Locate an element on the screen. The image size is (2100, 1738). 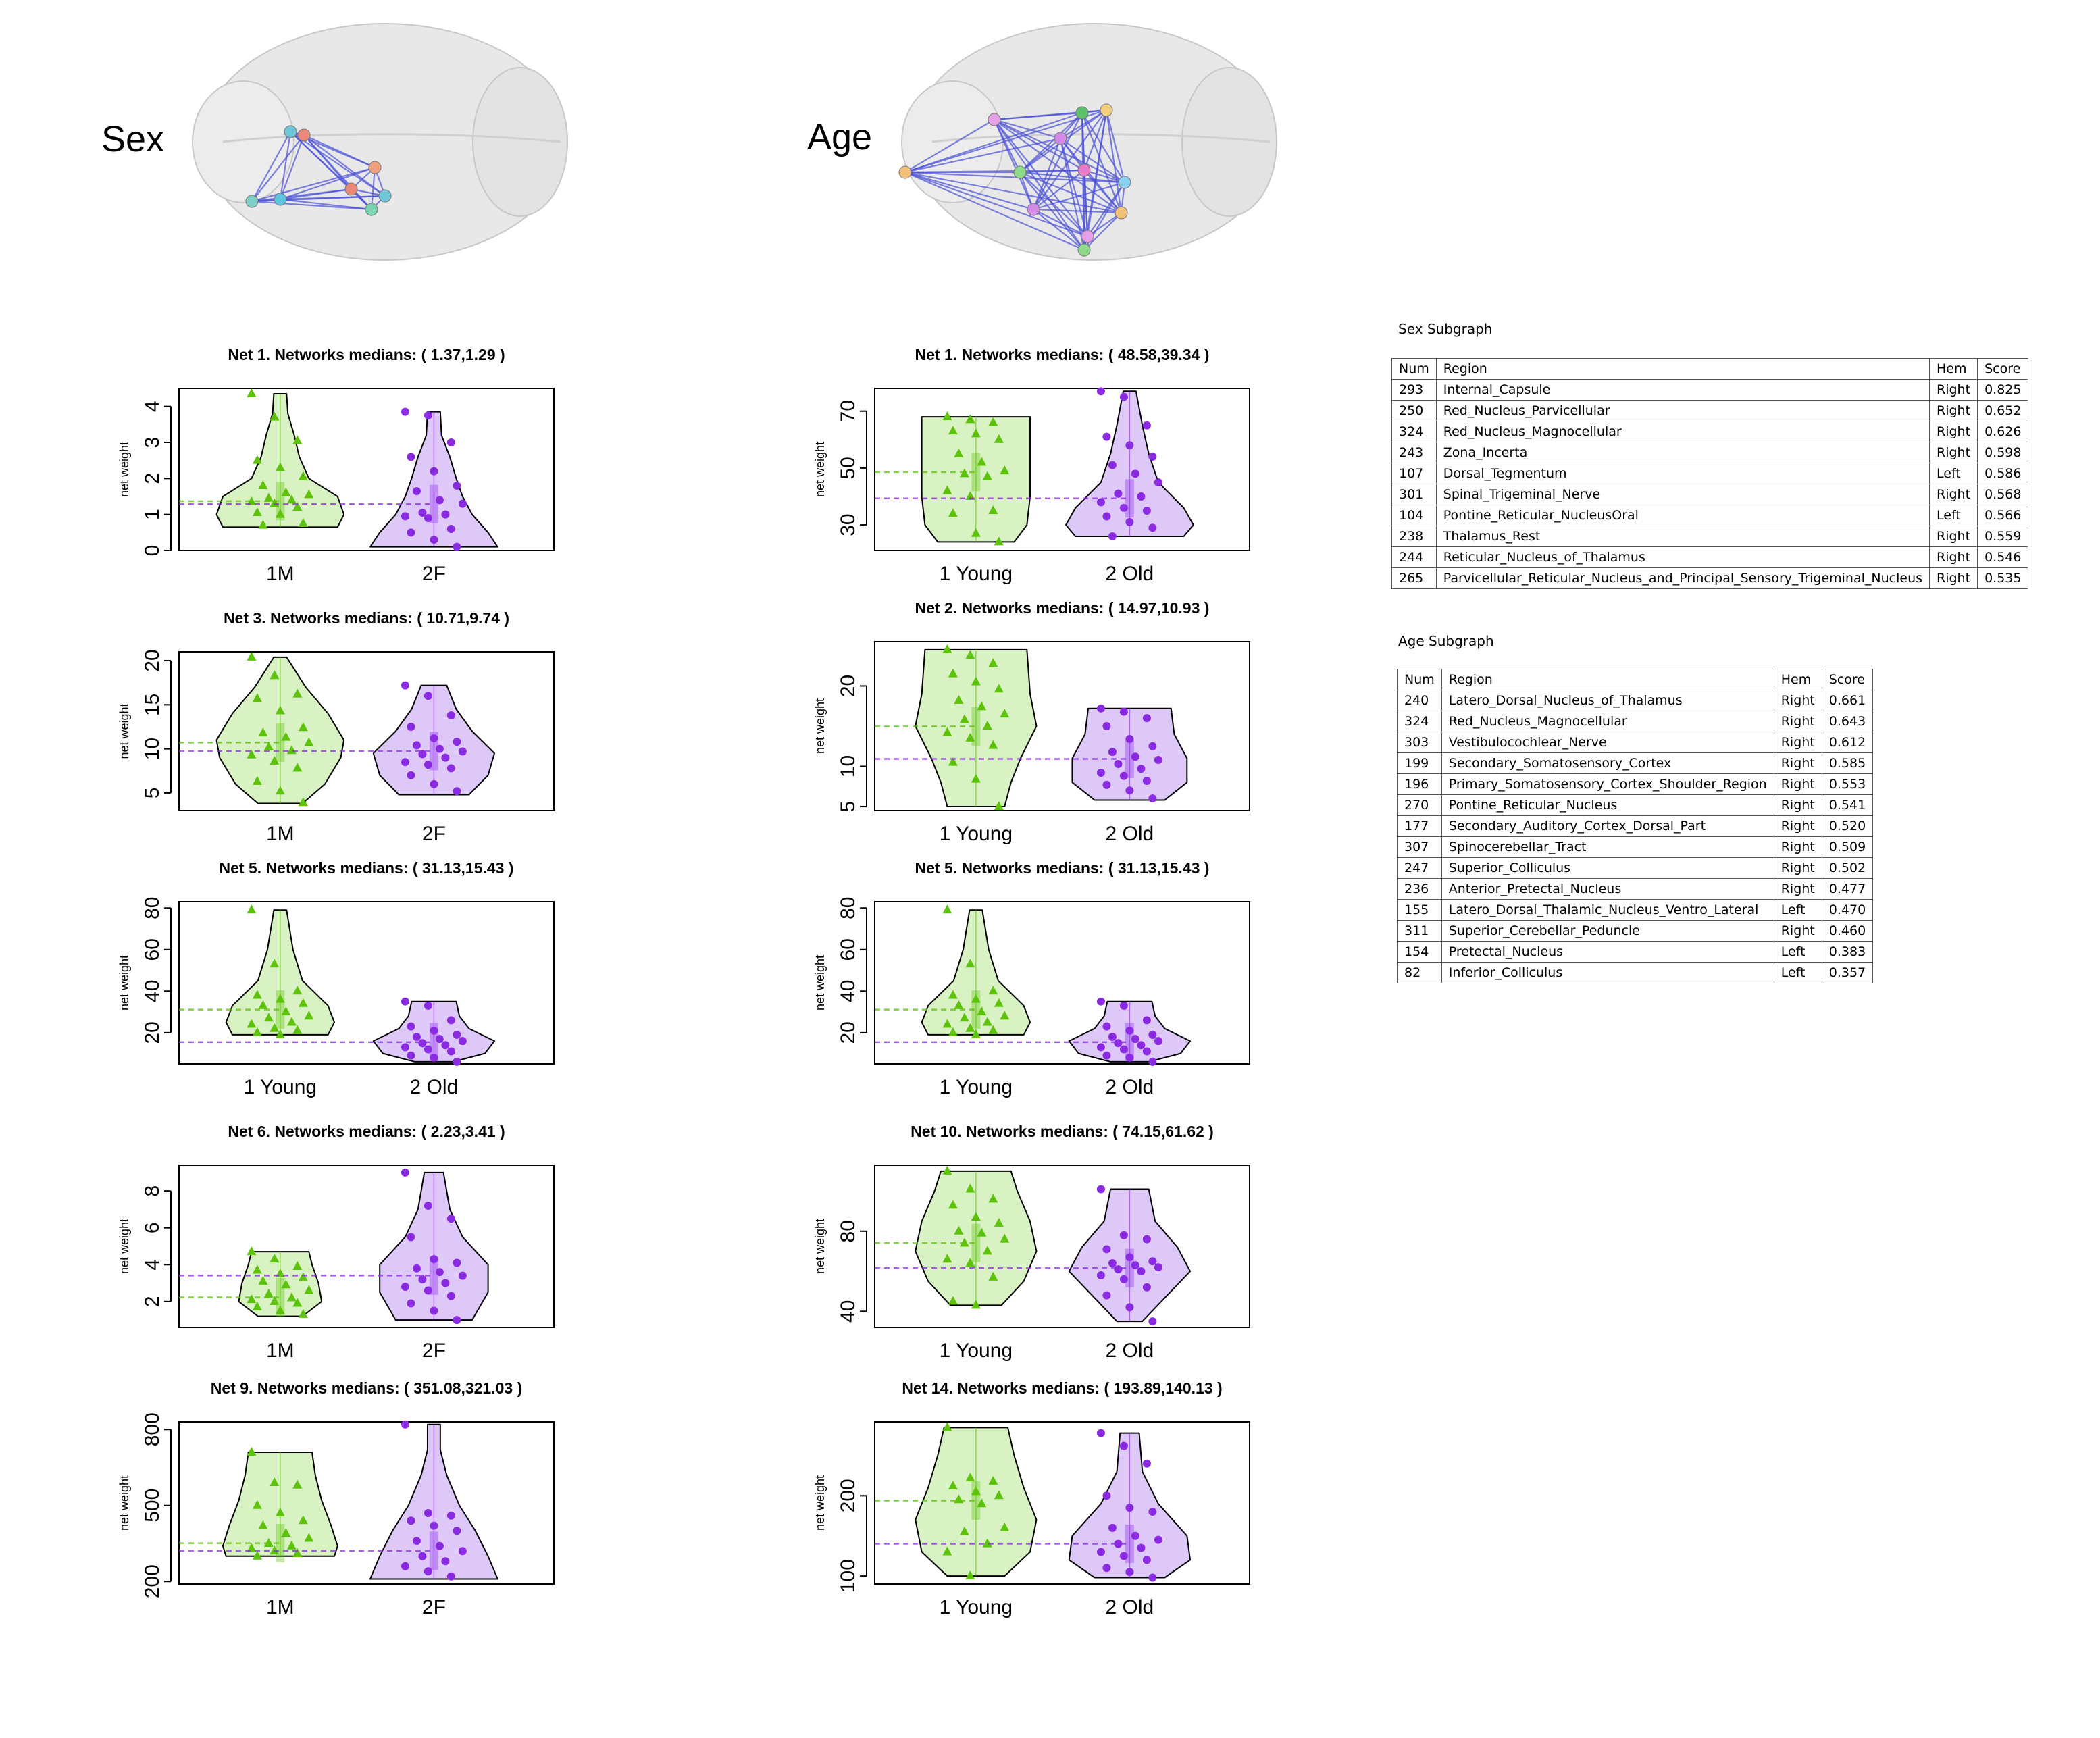
table-row: 324 Red_Nucleus_Magnocellular Right 0.643 is located at coordinates (1636, 721).